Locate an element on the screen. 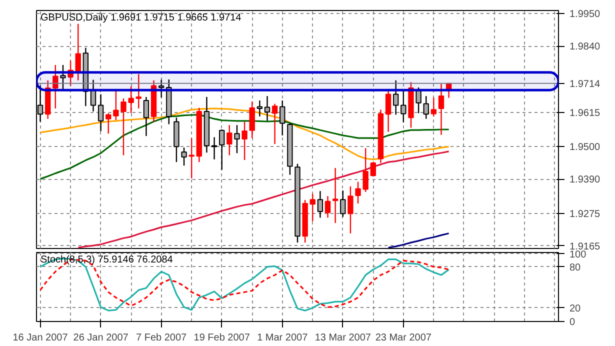 The image size is (615, 346). y-tick-label: 100 is located at coordinates (578, 255).